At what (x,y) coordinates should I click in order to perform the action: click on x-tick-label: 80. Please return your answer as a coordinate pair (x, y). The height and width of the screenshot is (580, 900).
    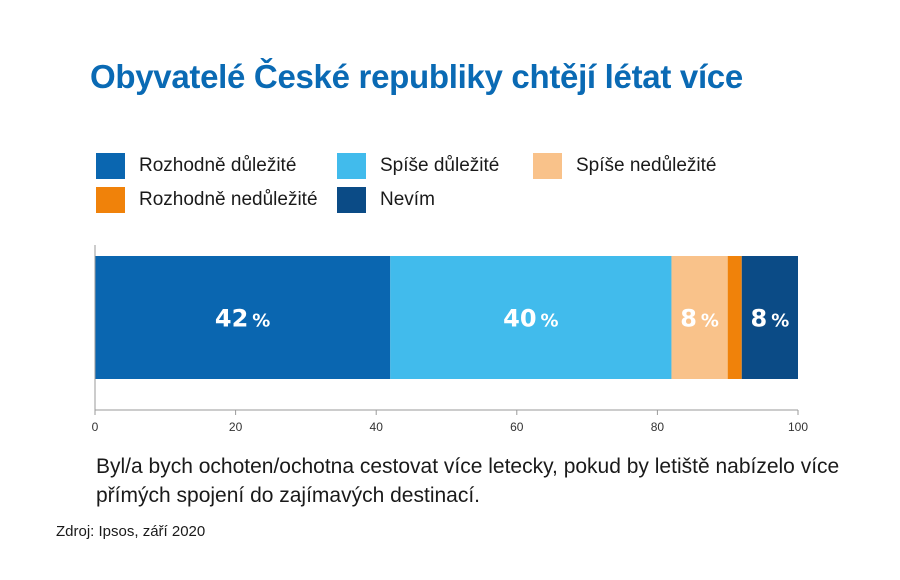
    Looking at the image, I should click on (658, 427).